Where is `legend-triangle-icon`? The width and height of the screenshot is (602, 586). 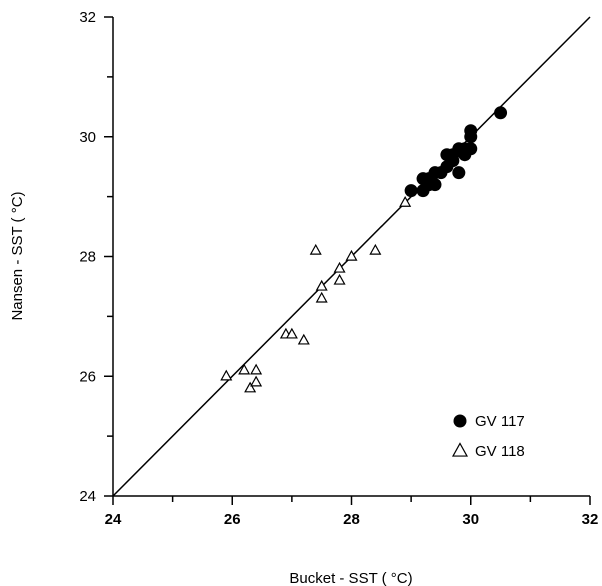 legend-triangle-icon is located at coordinates (460, 449).